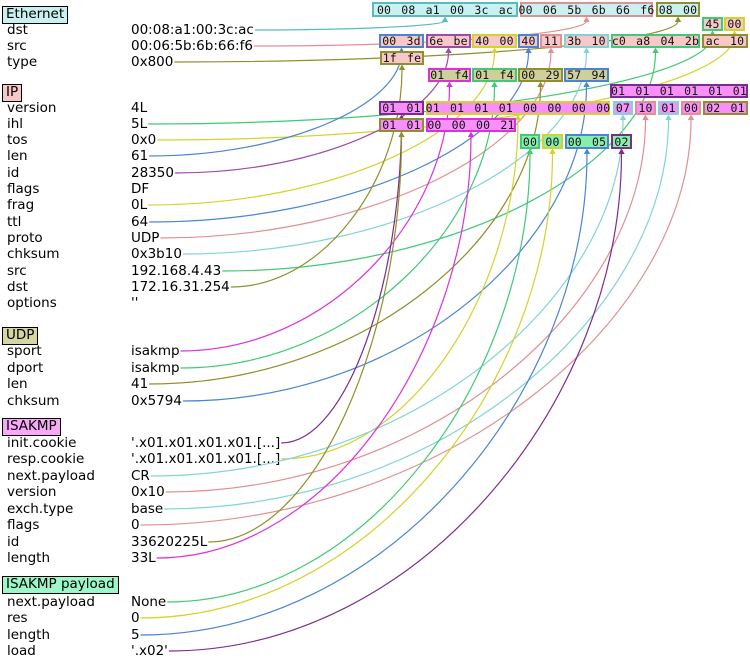 The width and height of the screenshot is (750, 661). I want to click on field-name: sport, so click(24, 351).